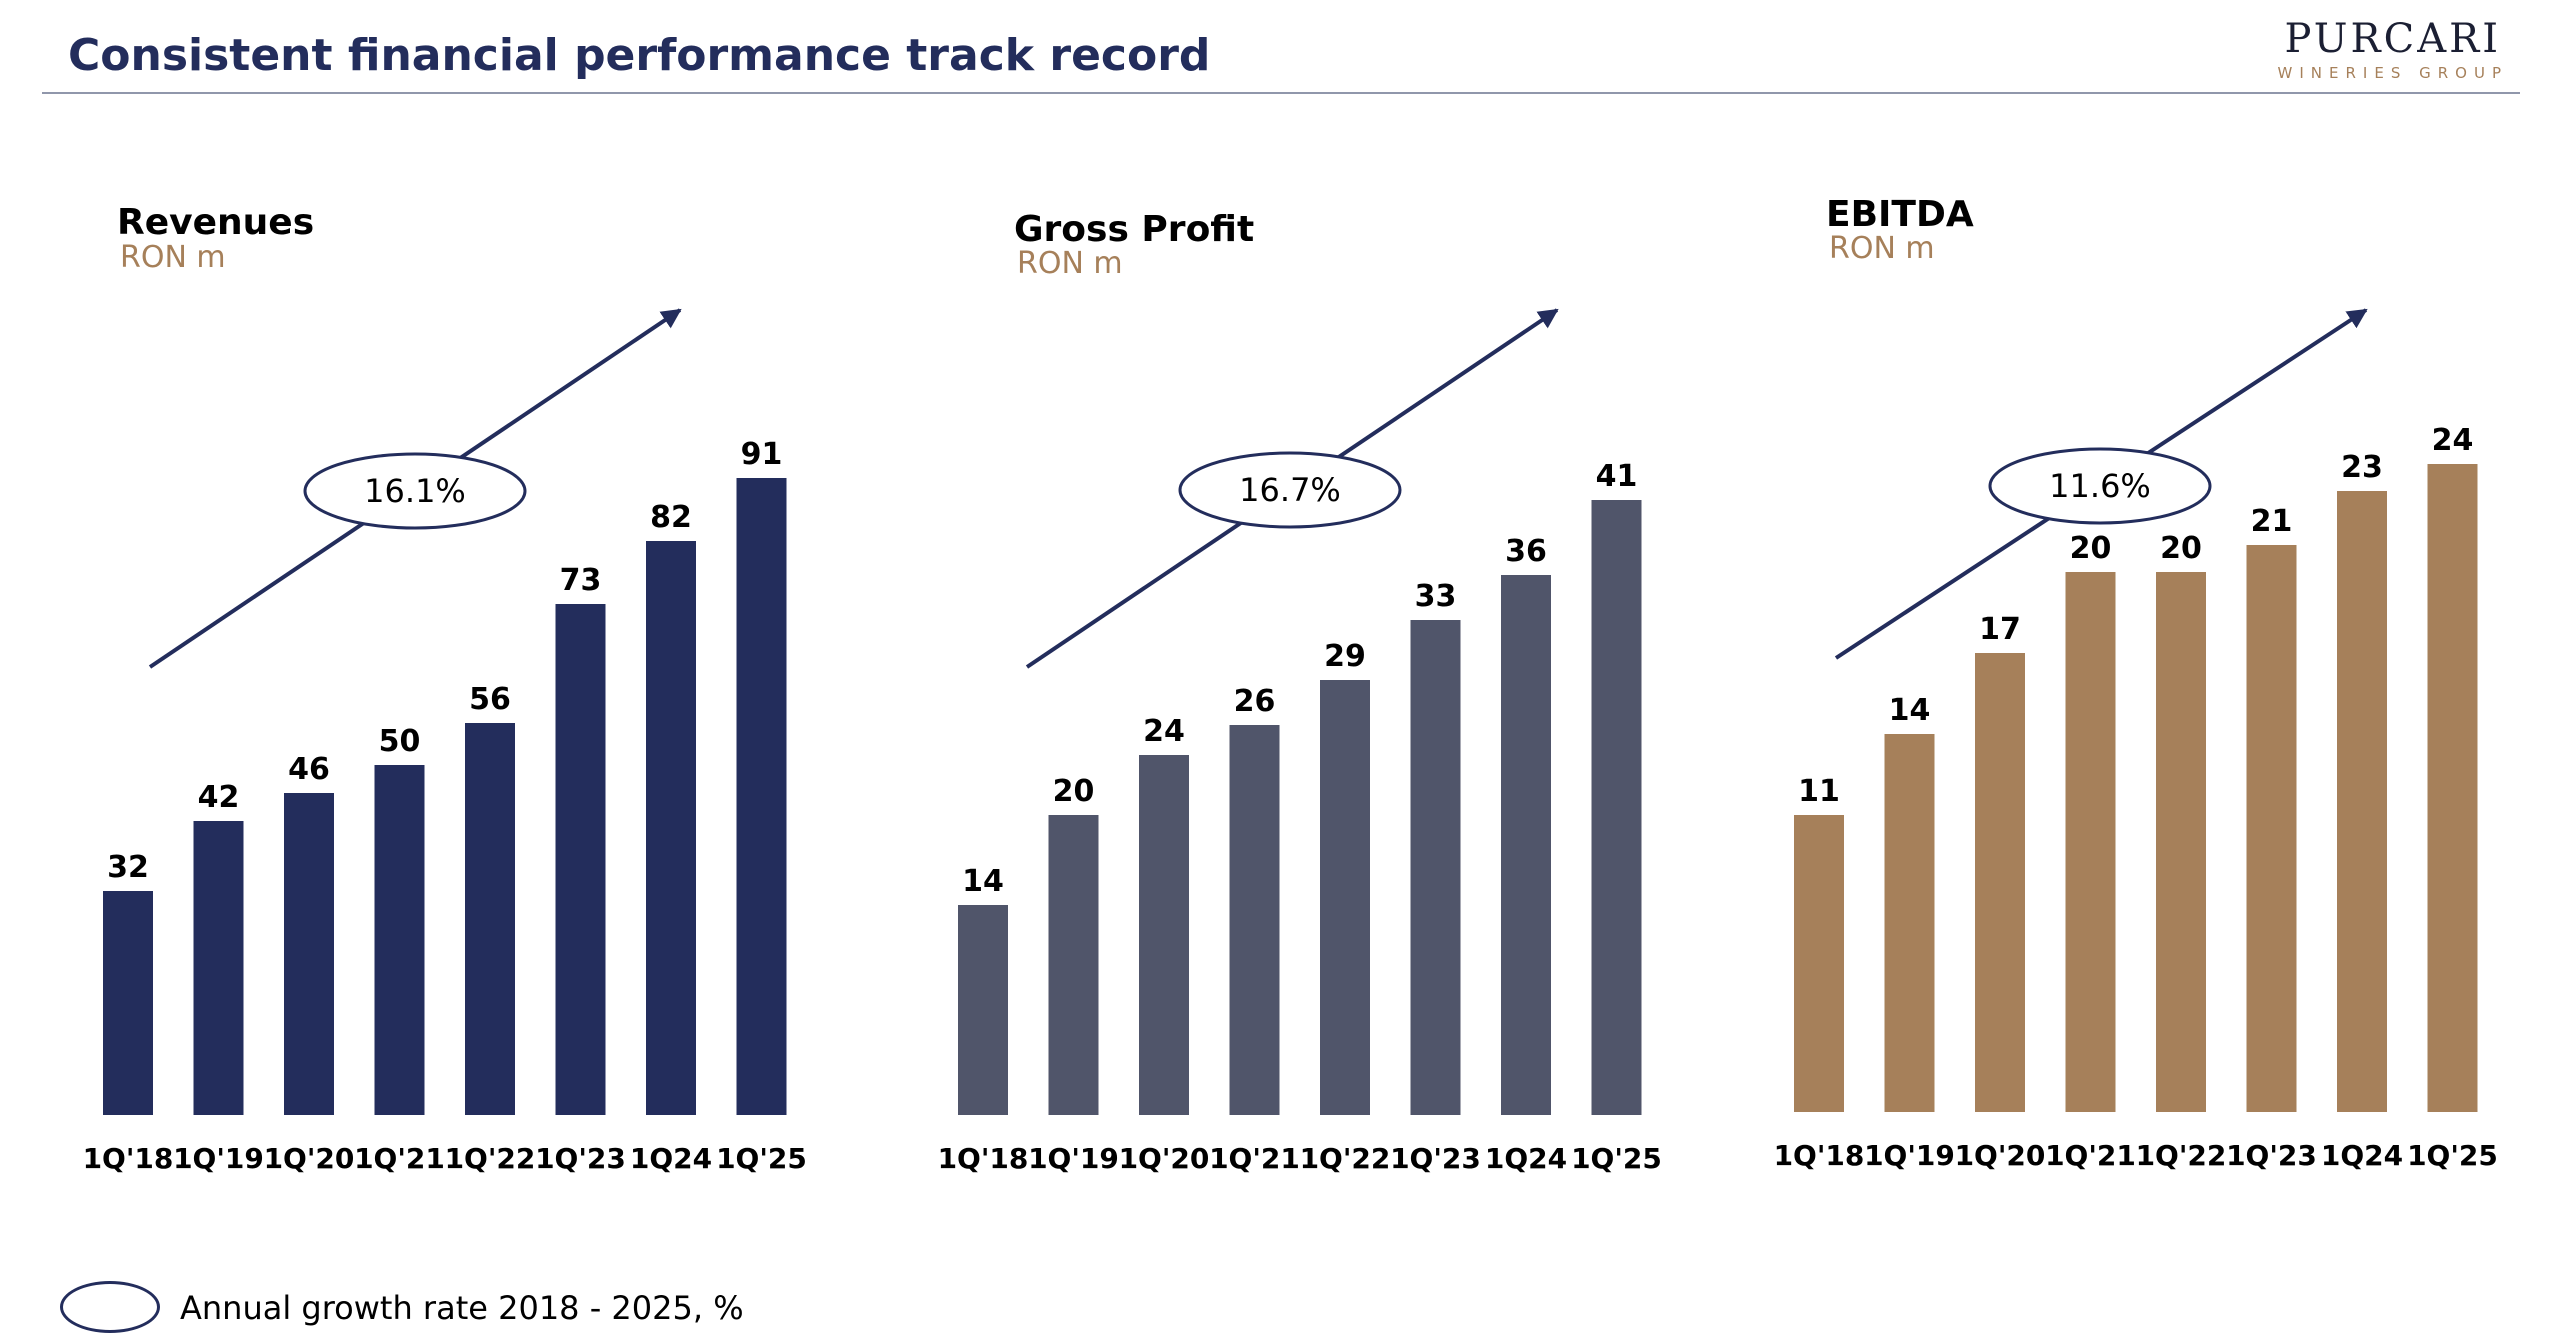  I want to click on revenues-tick-label: 1Q'25, so click(761, 1158).